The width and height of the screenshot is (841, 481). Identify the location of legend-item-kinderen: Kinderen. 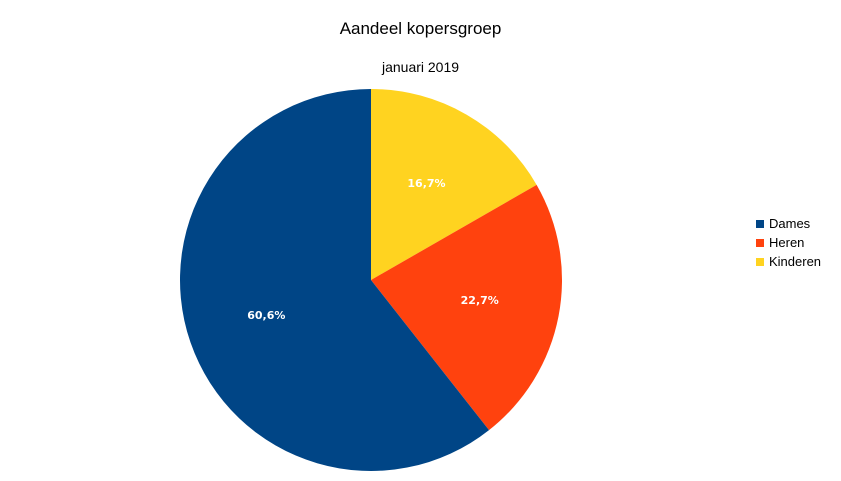
(788, 261).